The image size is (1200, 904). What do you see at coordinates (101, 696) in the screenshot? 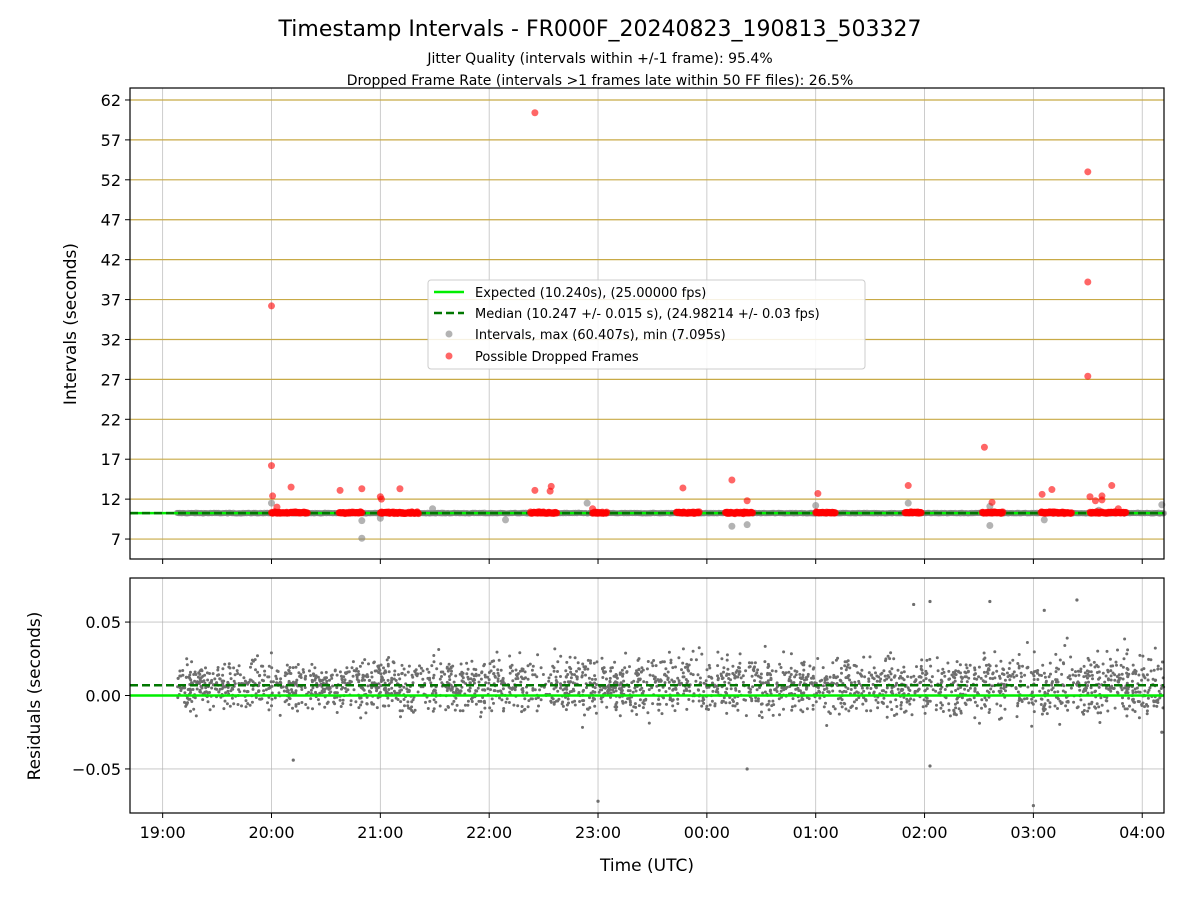
I see `bottom-y-axis: −0.050.000.05` at bounding box center [101, 696].